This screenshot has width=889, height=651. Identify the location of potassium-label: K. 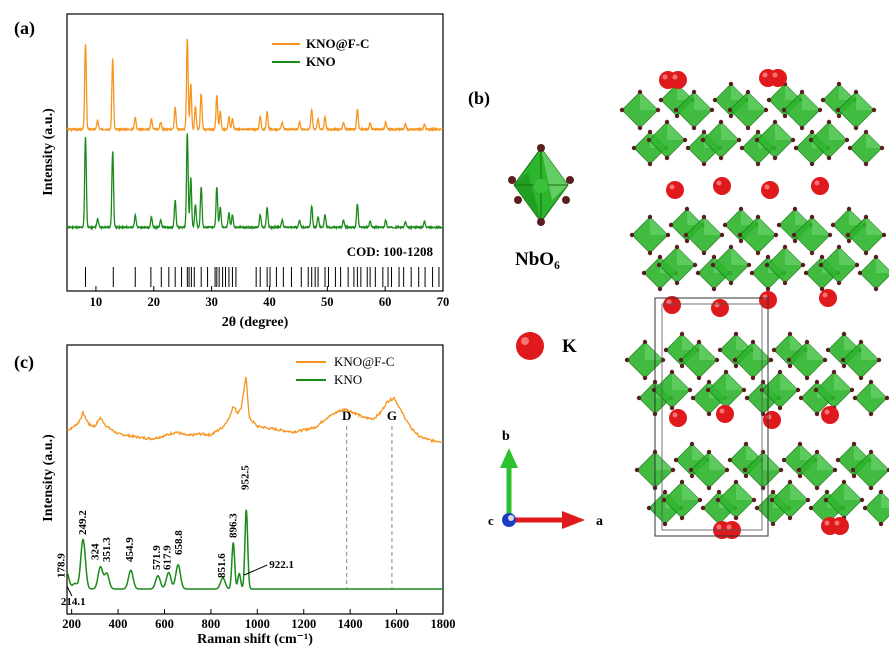
(569, 346).